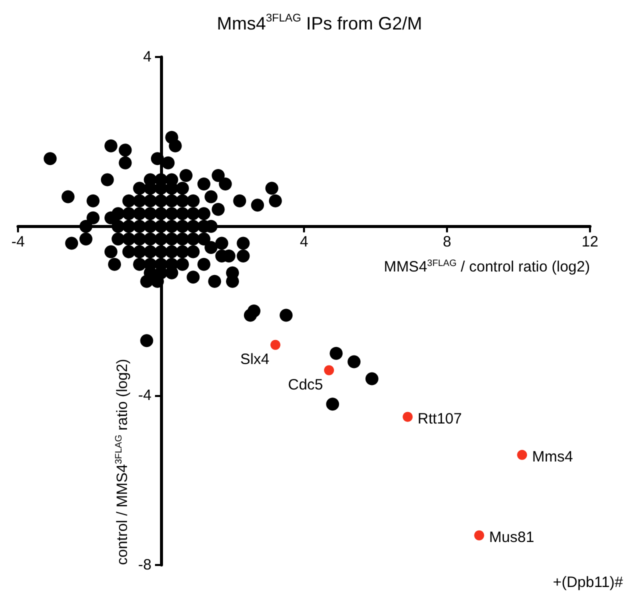 Image resolution: width=639 pixels, height=598 pixels. What do you see at coordinates (511, 537) in the screenshot?
I see `annotation: Mus81` at bounding box center [511, 537].